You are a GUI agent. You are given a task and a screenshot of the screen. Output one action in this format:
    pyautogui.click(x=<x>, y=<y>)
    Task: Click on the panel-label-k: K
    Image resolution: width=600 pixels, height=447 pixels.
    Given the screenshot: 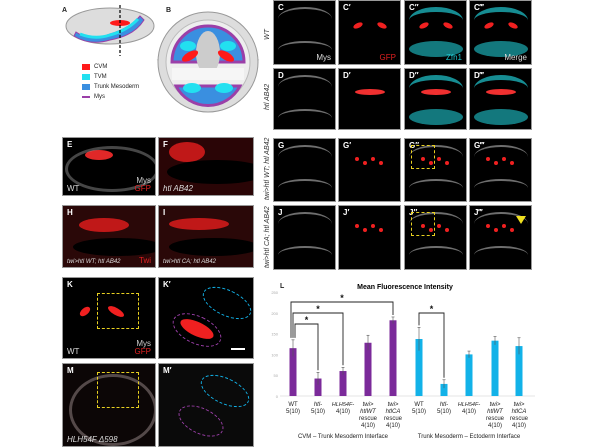 What is the action you would take?
    pyautogui.click(x=70, y=284)
    